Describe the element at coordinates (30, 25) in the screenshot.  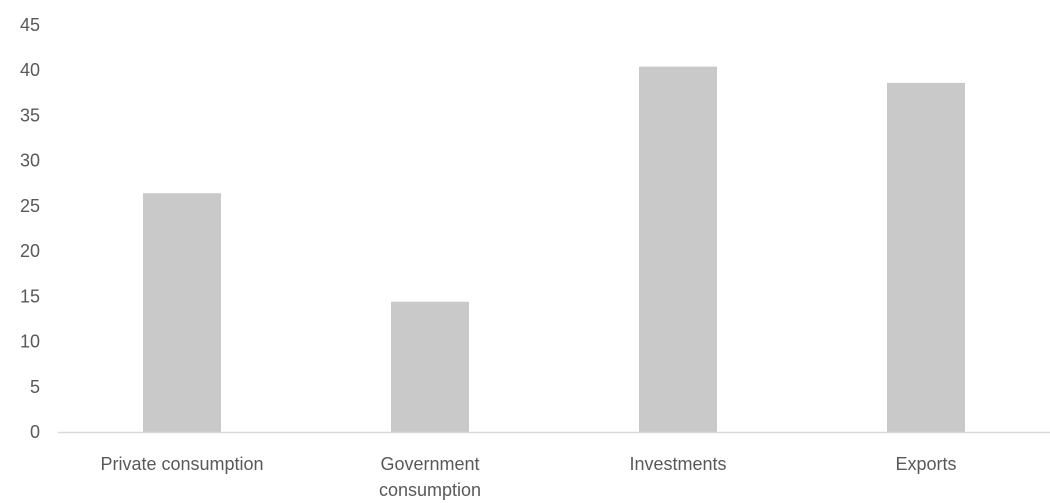
I see `y-tick-label: 45` at that location.